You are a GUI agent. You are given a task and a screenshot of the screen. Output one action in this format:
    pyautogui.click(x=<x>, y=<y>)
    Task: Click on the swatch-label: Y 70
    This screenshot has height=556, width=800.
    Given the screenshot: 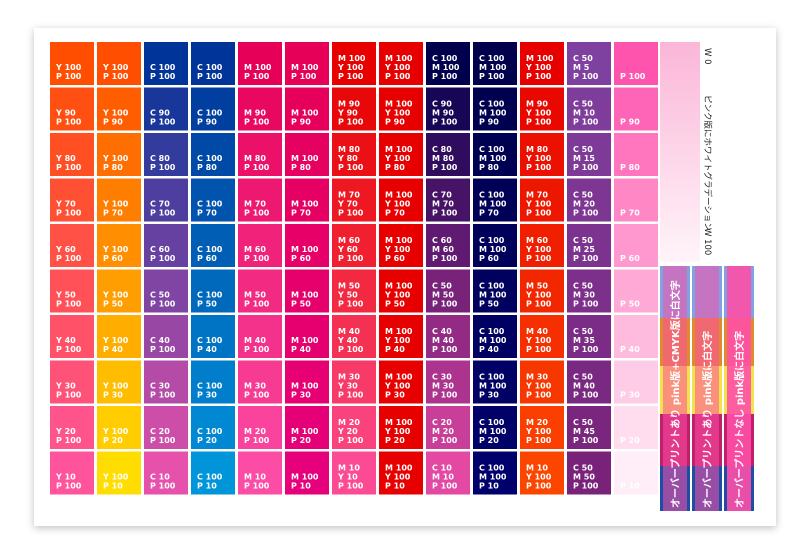 What is the action you would take?
    pyautogui.click(x=65, y=204)
    